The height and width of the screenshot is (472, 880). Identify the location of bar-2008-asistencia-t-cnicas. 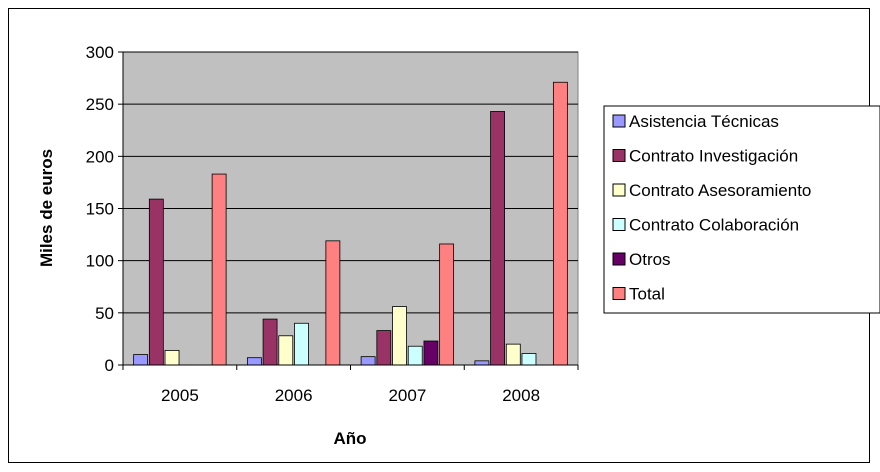
(482, 363).